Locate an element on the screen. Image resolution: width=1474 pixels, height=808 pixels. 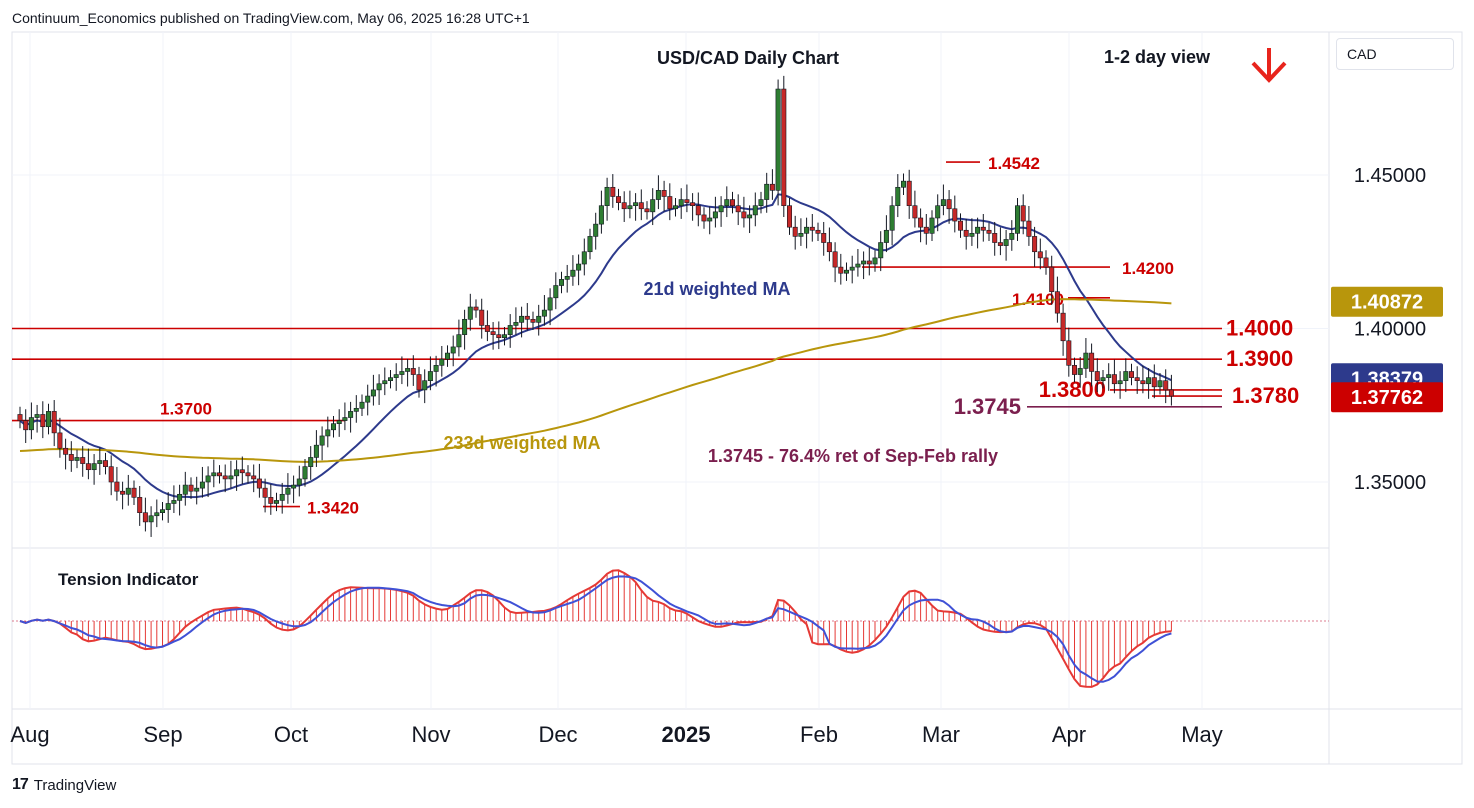
price-badge is located at coordinates (1387, 301).